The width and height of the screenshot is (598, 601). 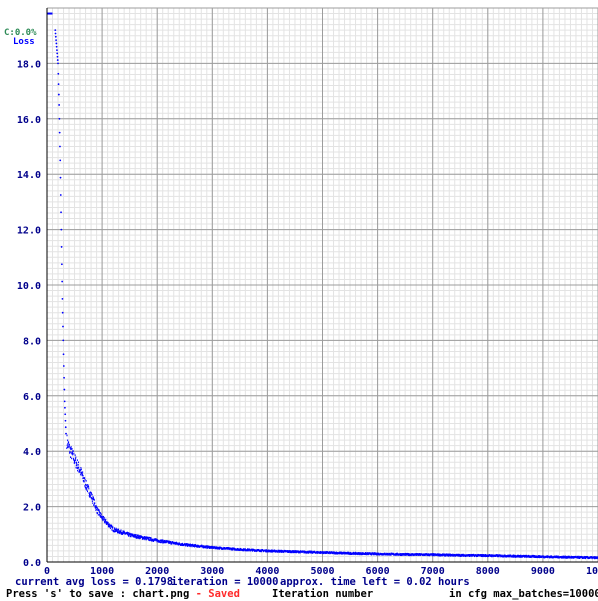 I want to click on y-tick-label: 14.0, so click(x=29, y=175).